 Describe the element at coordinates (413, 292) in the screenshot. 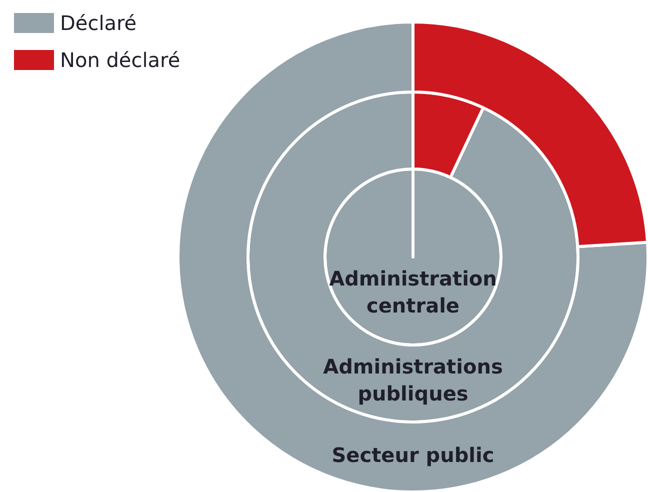

I see `slice-label: Administration centrale` at that location.